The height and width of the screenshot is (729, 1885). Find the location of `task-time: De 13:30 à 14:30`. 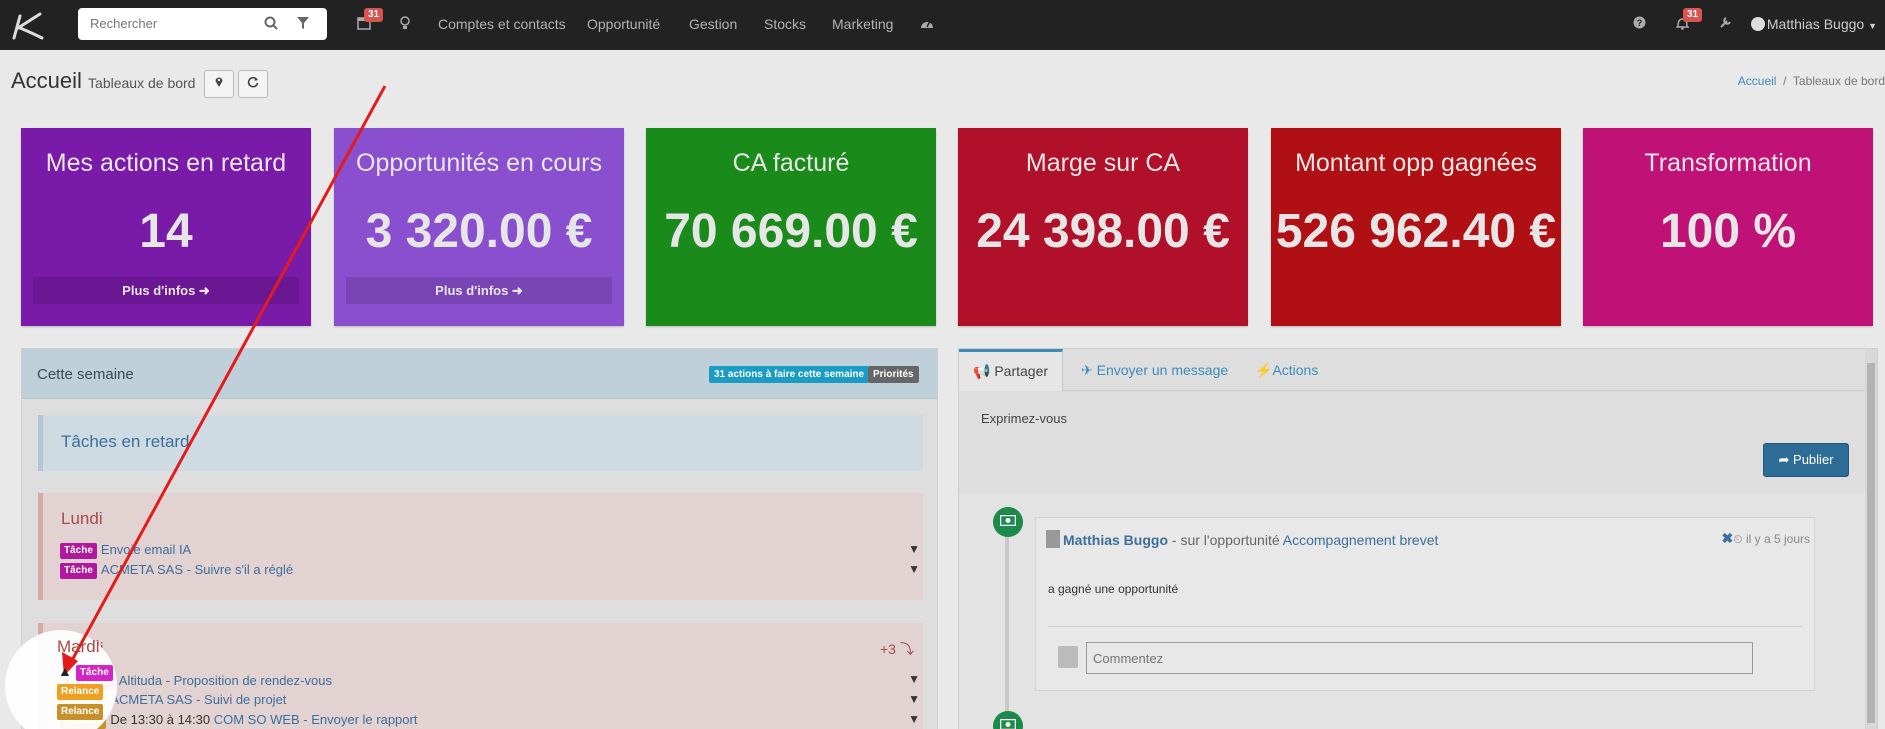

task-time: De 13:30 à 14:30 is located at coordinates (160, 719).